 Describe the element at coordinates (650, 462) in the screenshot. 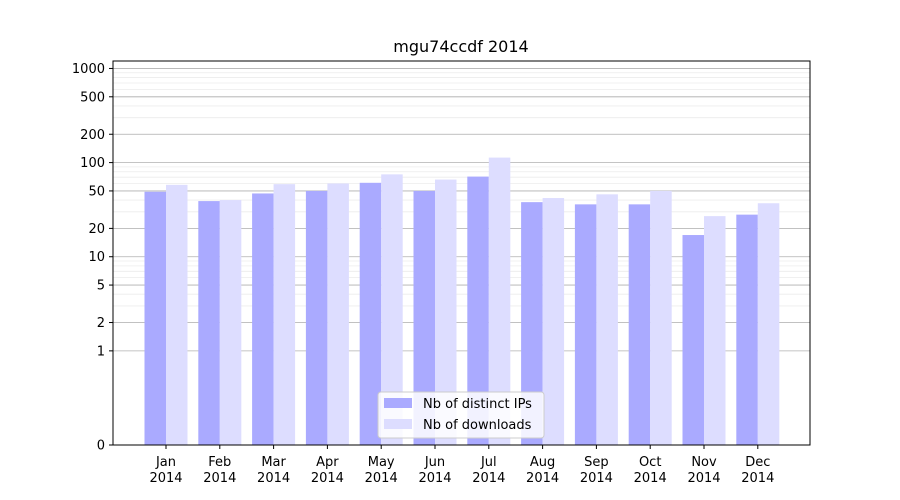

I see `x-tick-label-month: Oct` at that location.